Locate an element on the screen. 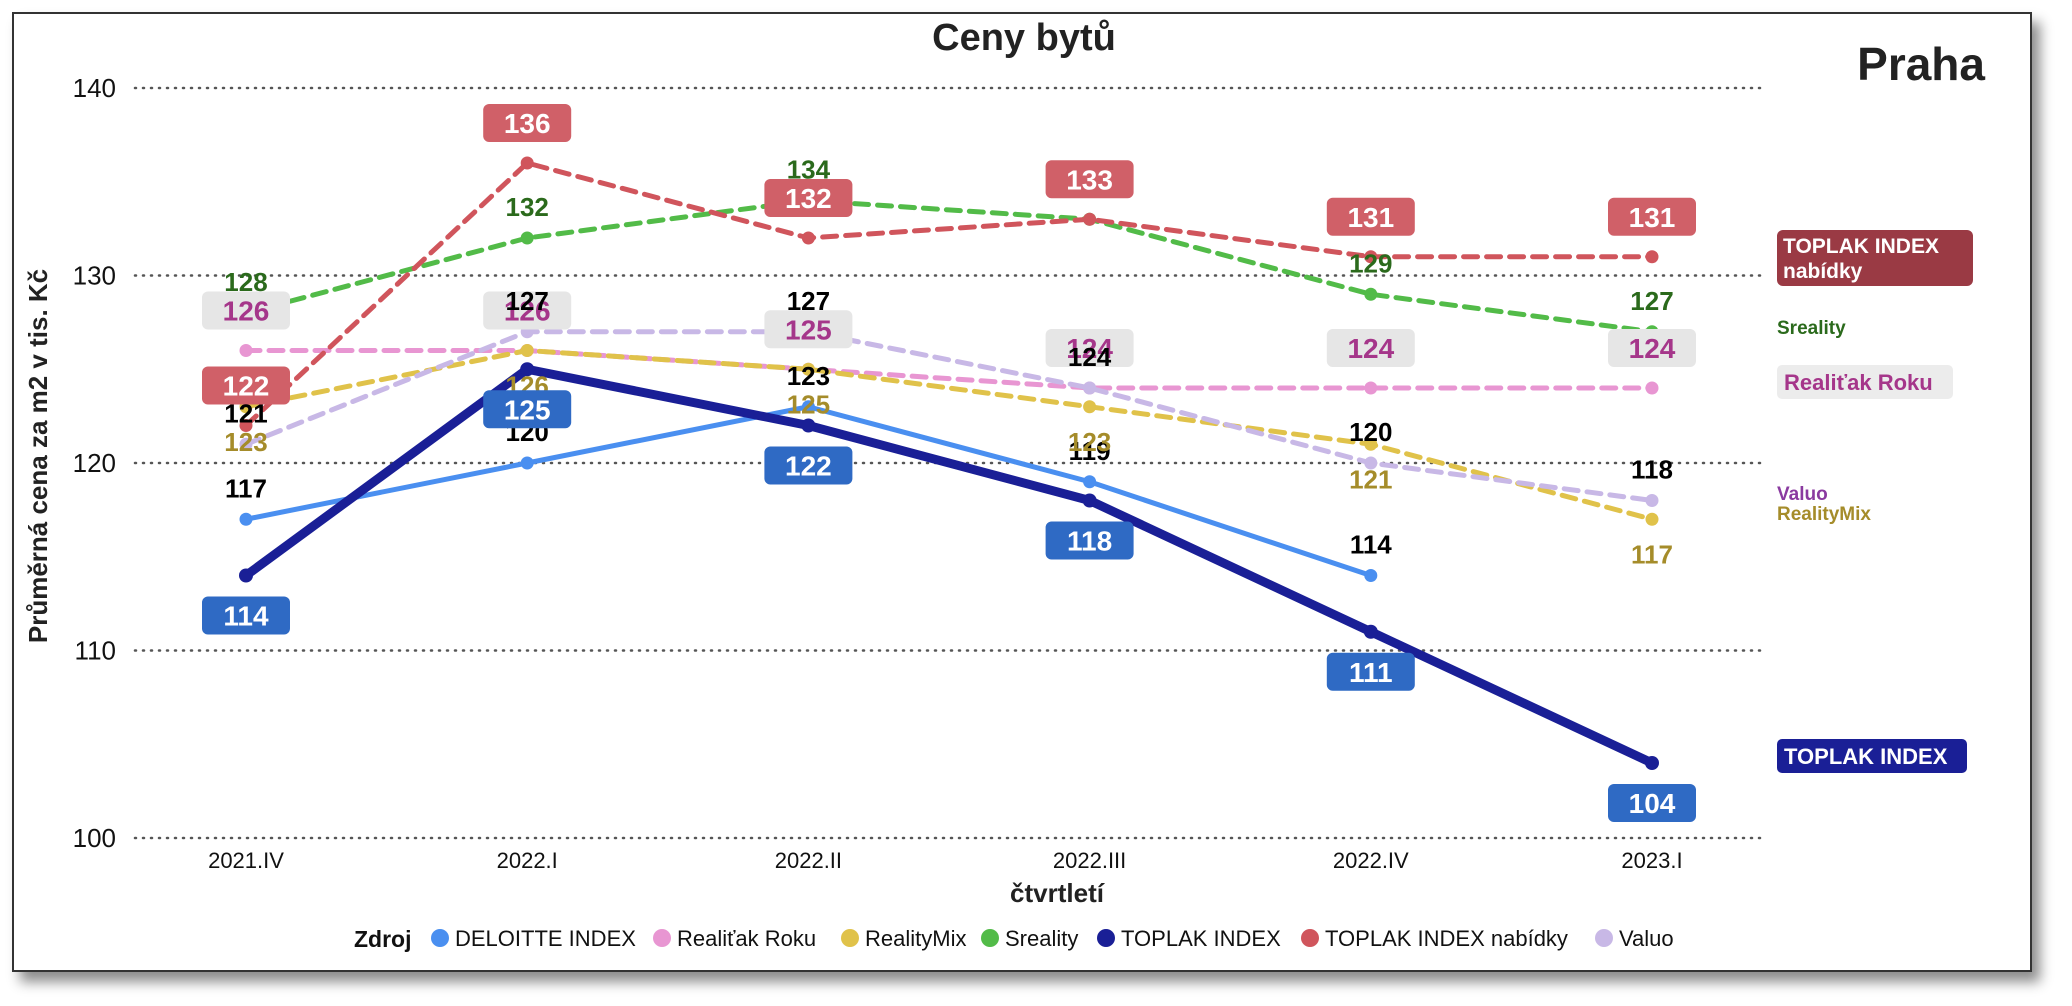  data-label: 131 is located at coordinates (1652, 217).